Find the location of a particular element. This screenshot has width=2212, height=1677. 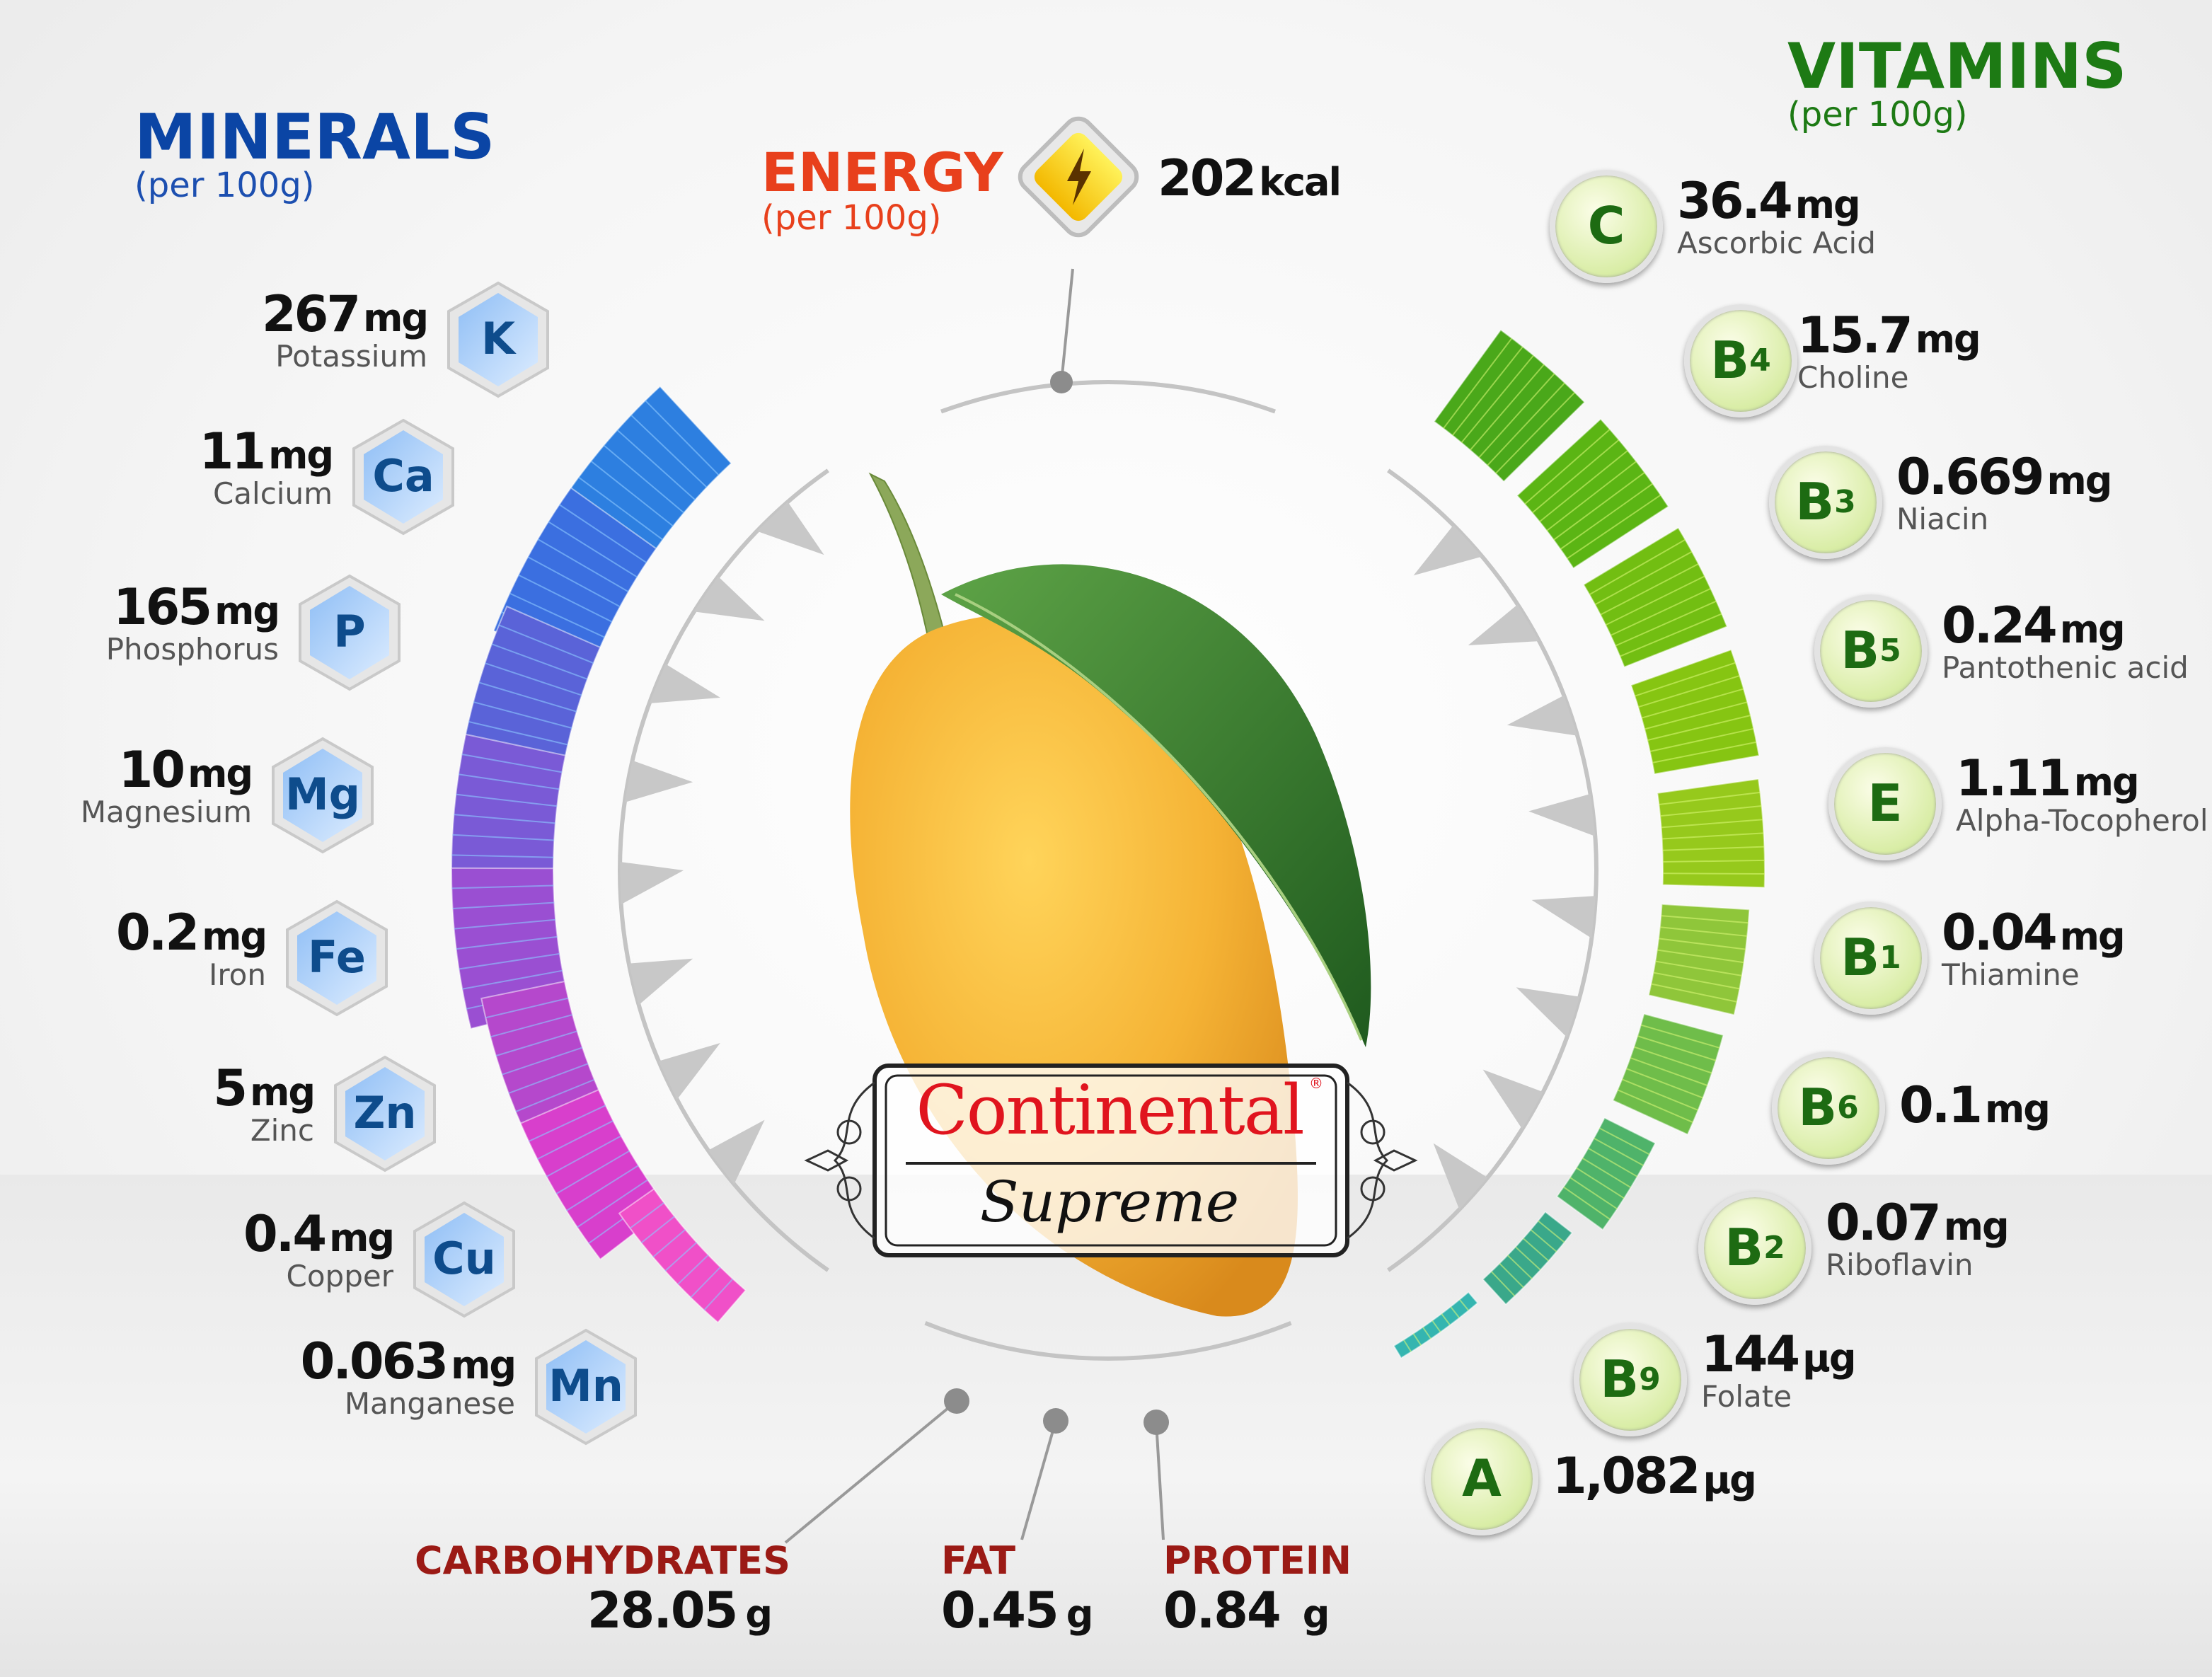

vitamin-value: 1,082 is located at coordinates (1626, 1477).